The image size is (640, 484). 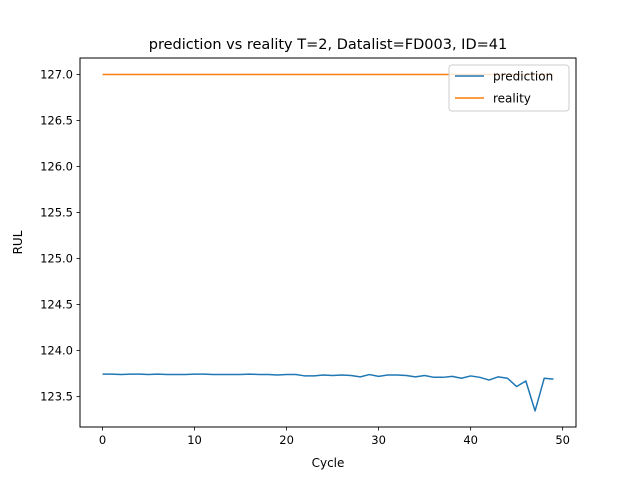 I want to click on y-tick-label: 125.5, so click(x=56, y=213).